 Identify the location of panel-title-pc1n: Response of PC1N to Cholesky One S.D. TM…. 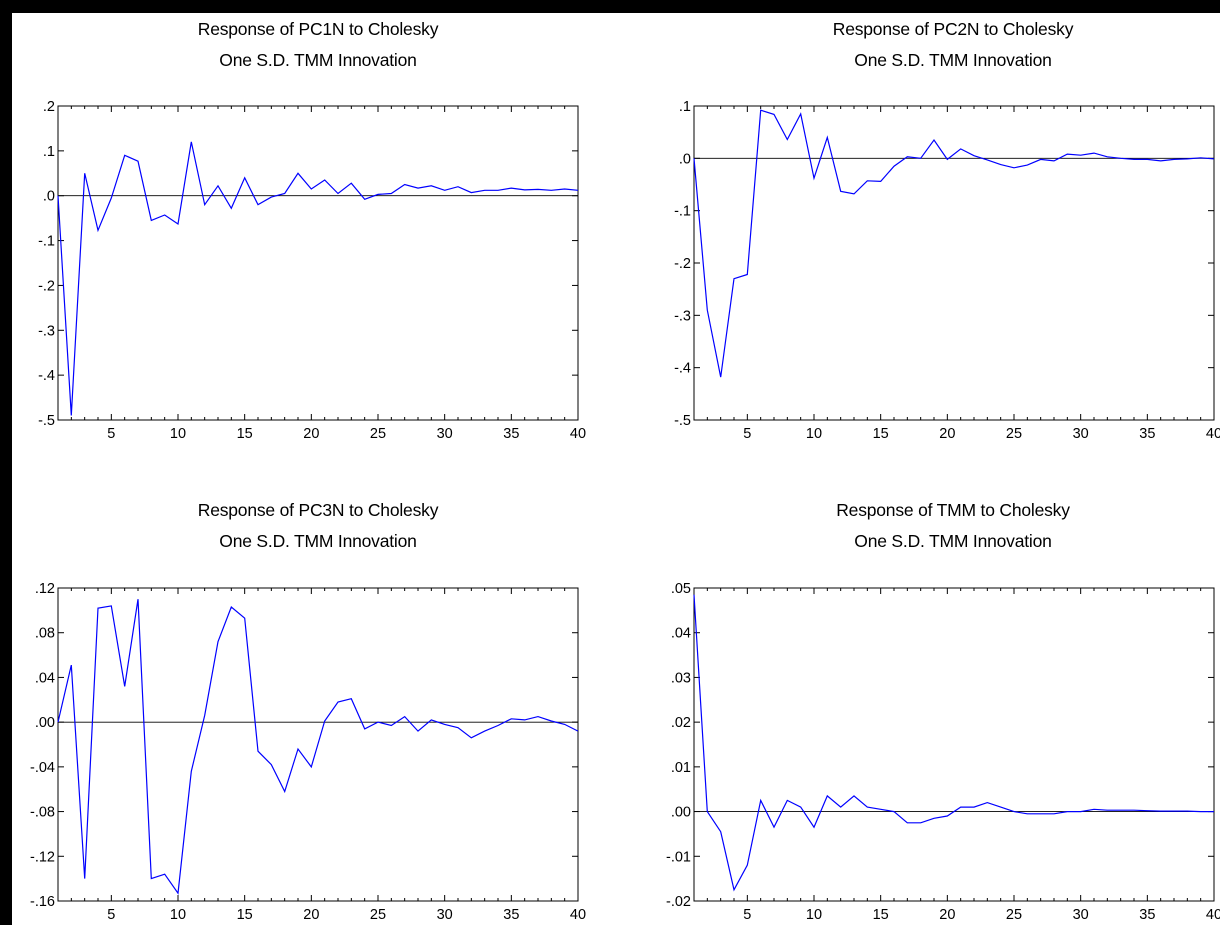
(318, 45).